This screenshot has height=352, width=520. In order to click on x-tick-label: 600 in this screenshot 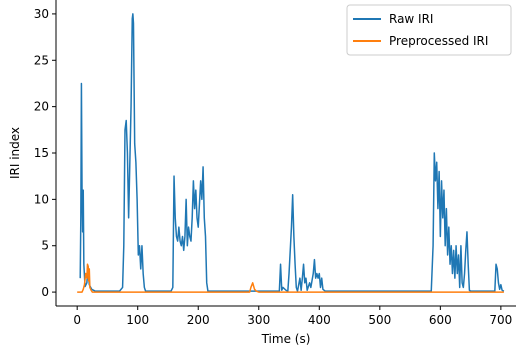, I will do `click(440, 320)`.